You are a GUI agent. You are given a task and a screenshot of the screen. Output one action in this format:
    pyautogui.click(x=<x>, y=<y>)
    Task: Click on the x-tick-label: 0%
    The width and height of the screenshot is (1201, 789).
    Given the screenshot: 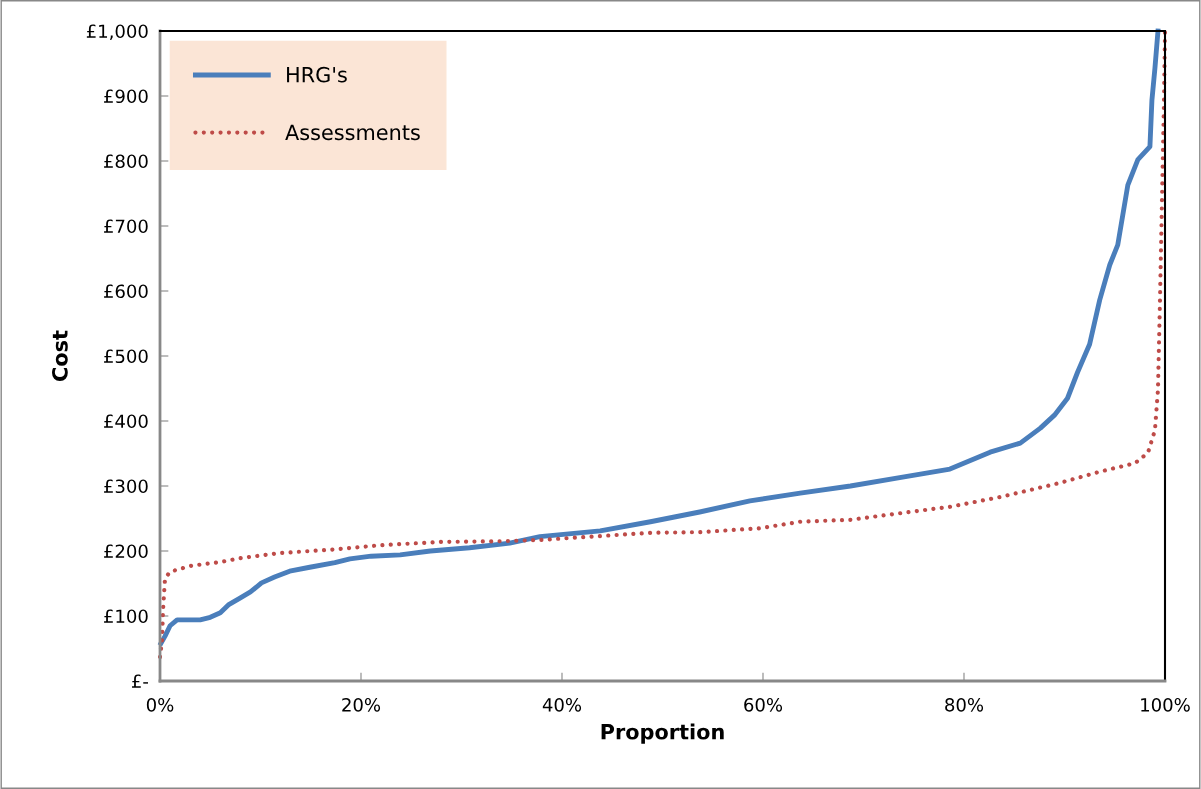 What is the action you would take?
    pyautogui.click(x=160, y=704)
    